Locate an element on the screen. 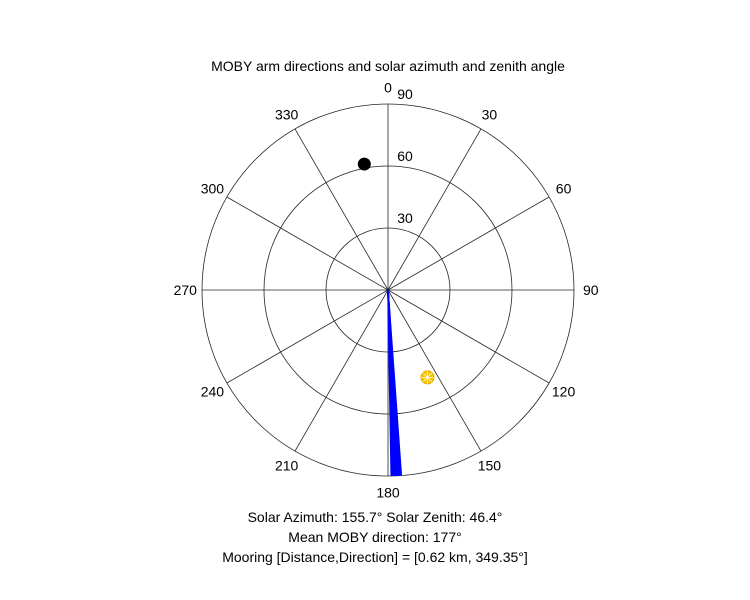 The height and width of the screenshot is (600, 750). mooring-marker is located at coordinates (364, 164).